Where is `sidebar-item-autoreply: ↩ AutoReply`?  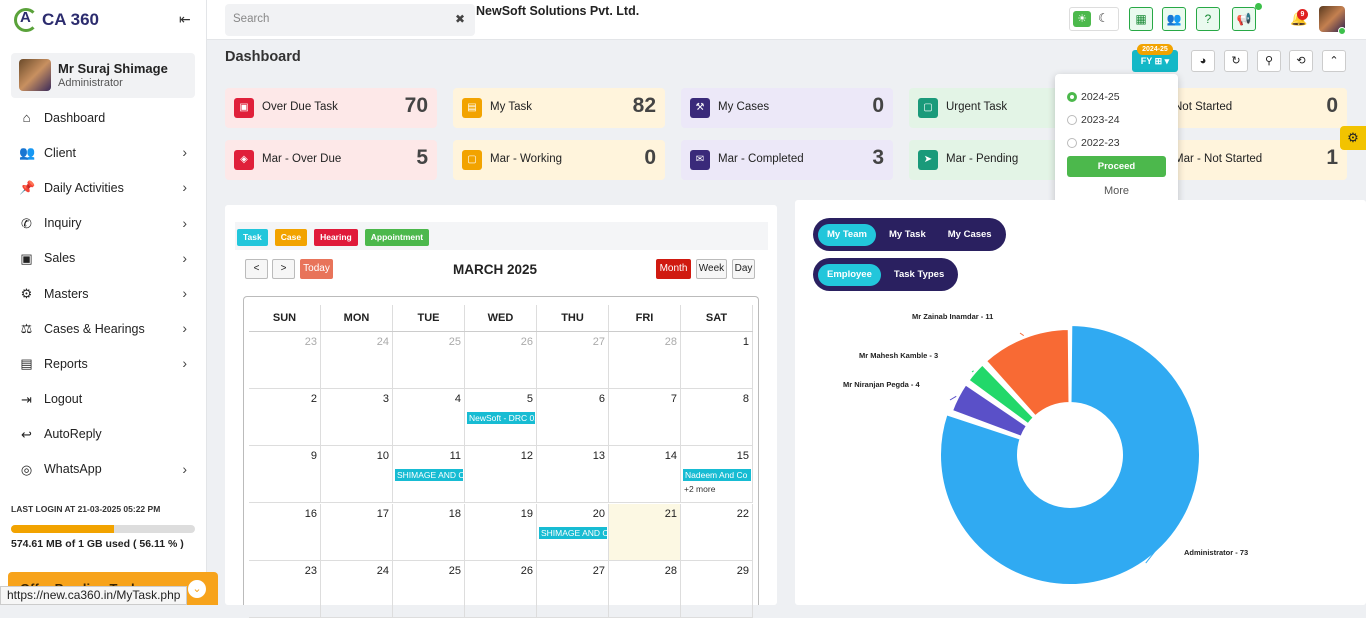 sidebar-item-autoreply: ↩ AutoReply is located at coordinates (103, 434).